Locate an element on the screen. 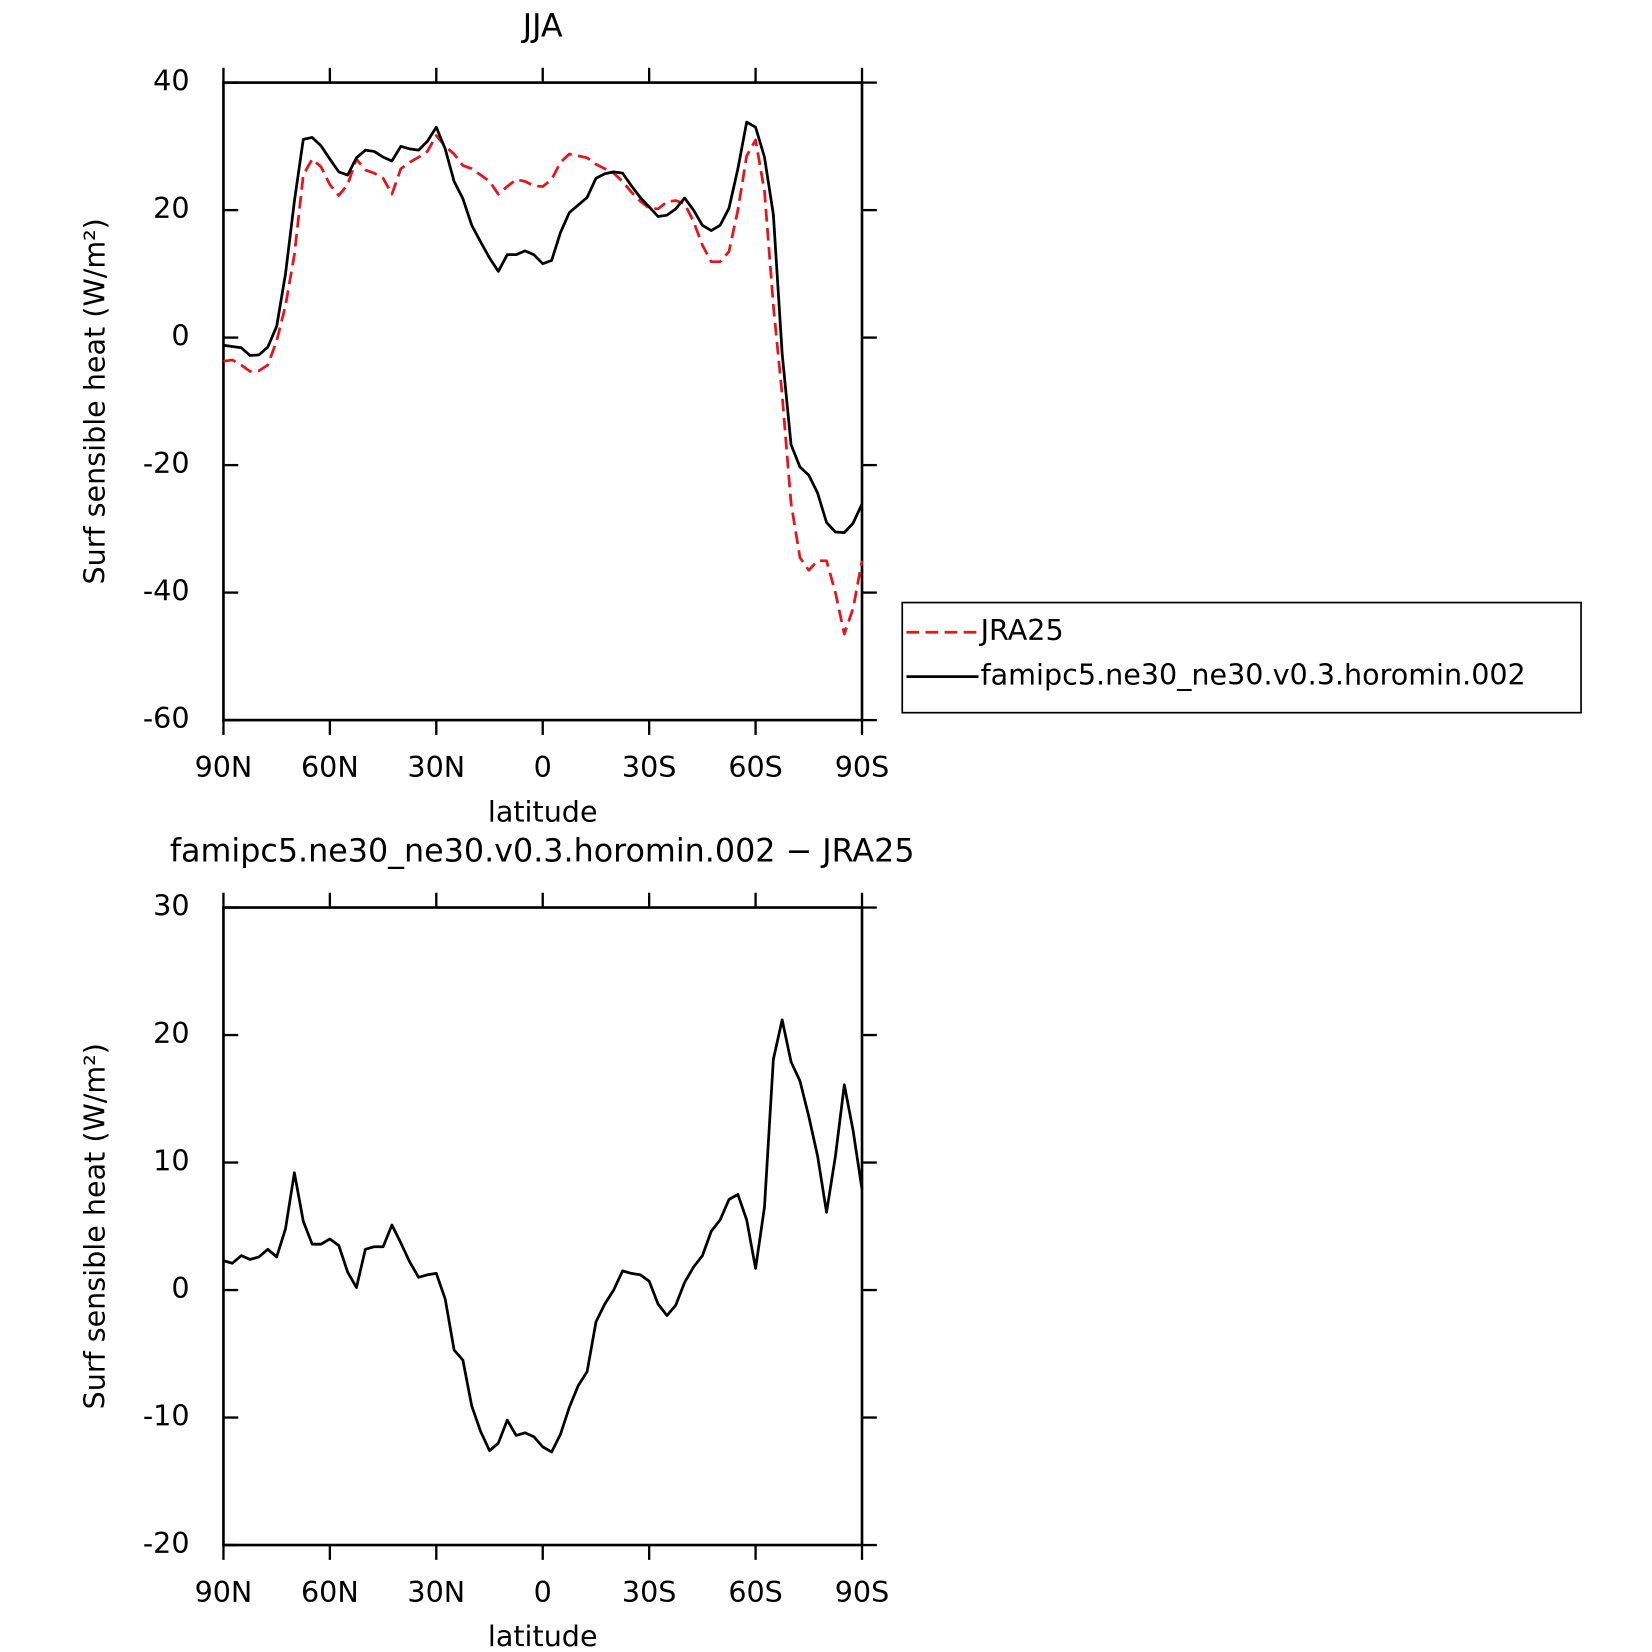 Image resolution: width=1652 pixels, height=1652 pixels. y-tick-label: 10 is located at coordinates (171, 1161).